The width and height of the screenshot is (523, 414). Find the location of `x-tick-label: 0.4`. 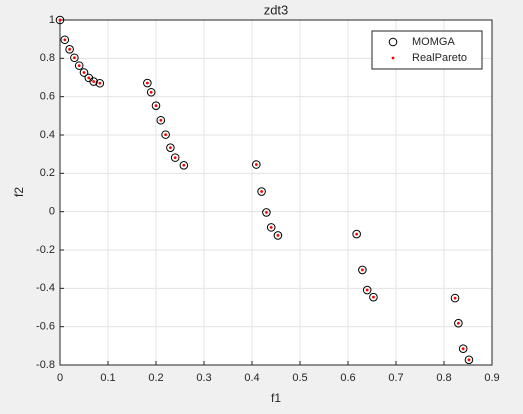

x-tick-label: 0.4 is located at coordinates (251, 378).